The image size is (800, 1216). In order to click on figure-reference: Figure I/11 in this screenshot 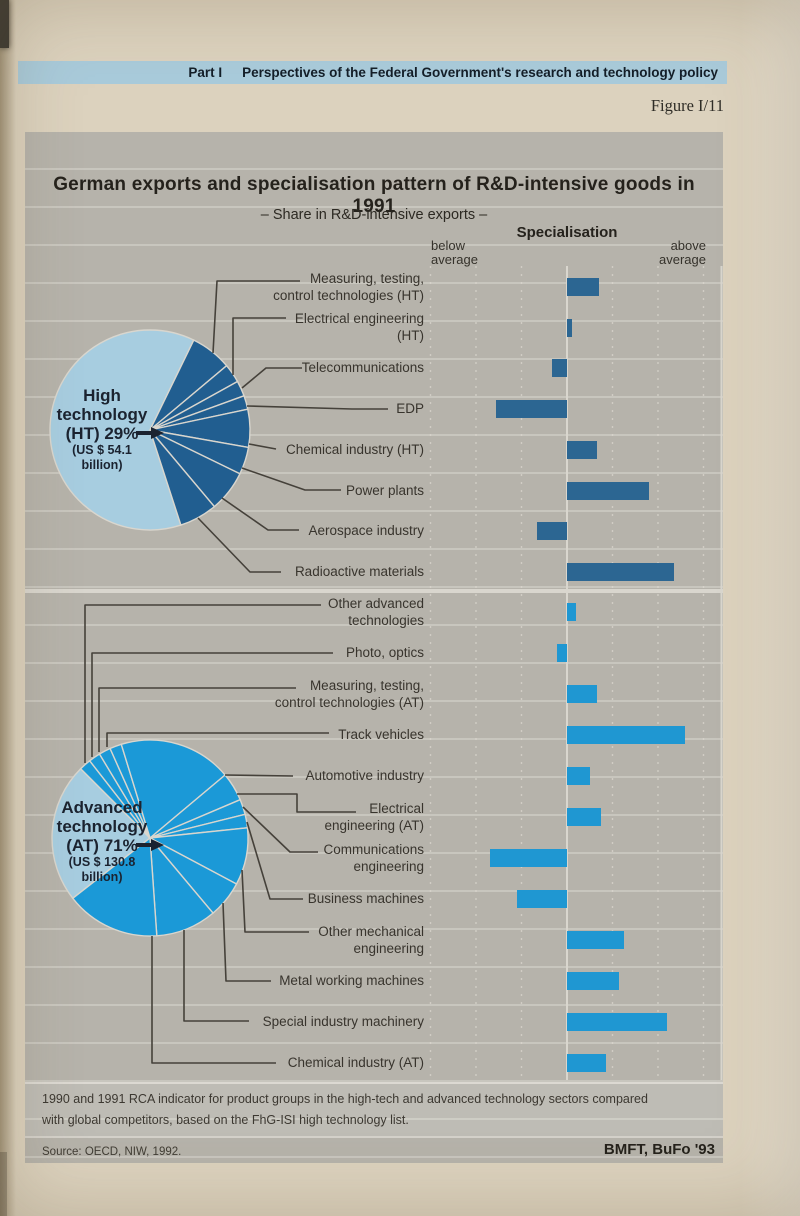, I will do `click(687, 105)`.